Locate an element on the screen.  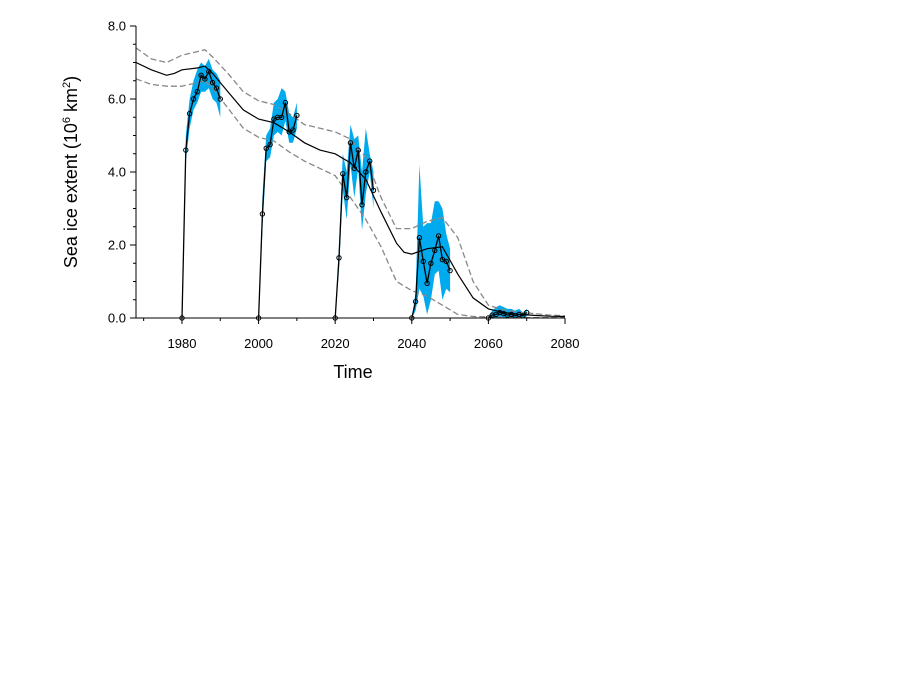
segment-4-band is located at coordinates (431, 241).